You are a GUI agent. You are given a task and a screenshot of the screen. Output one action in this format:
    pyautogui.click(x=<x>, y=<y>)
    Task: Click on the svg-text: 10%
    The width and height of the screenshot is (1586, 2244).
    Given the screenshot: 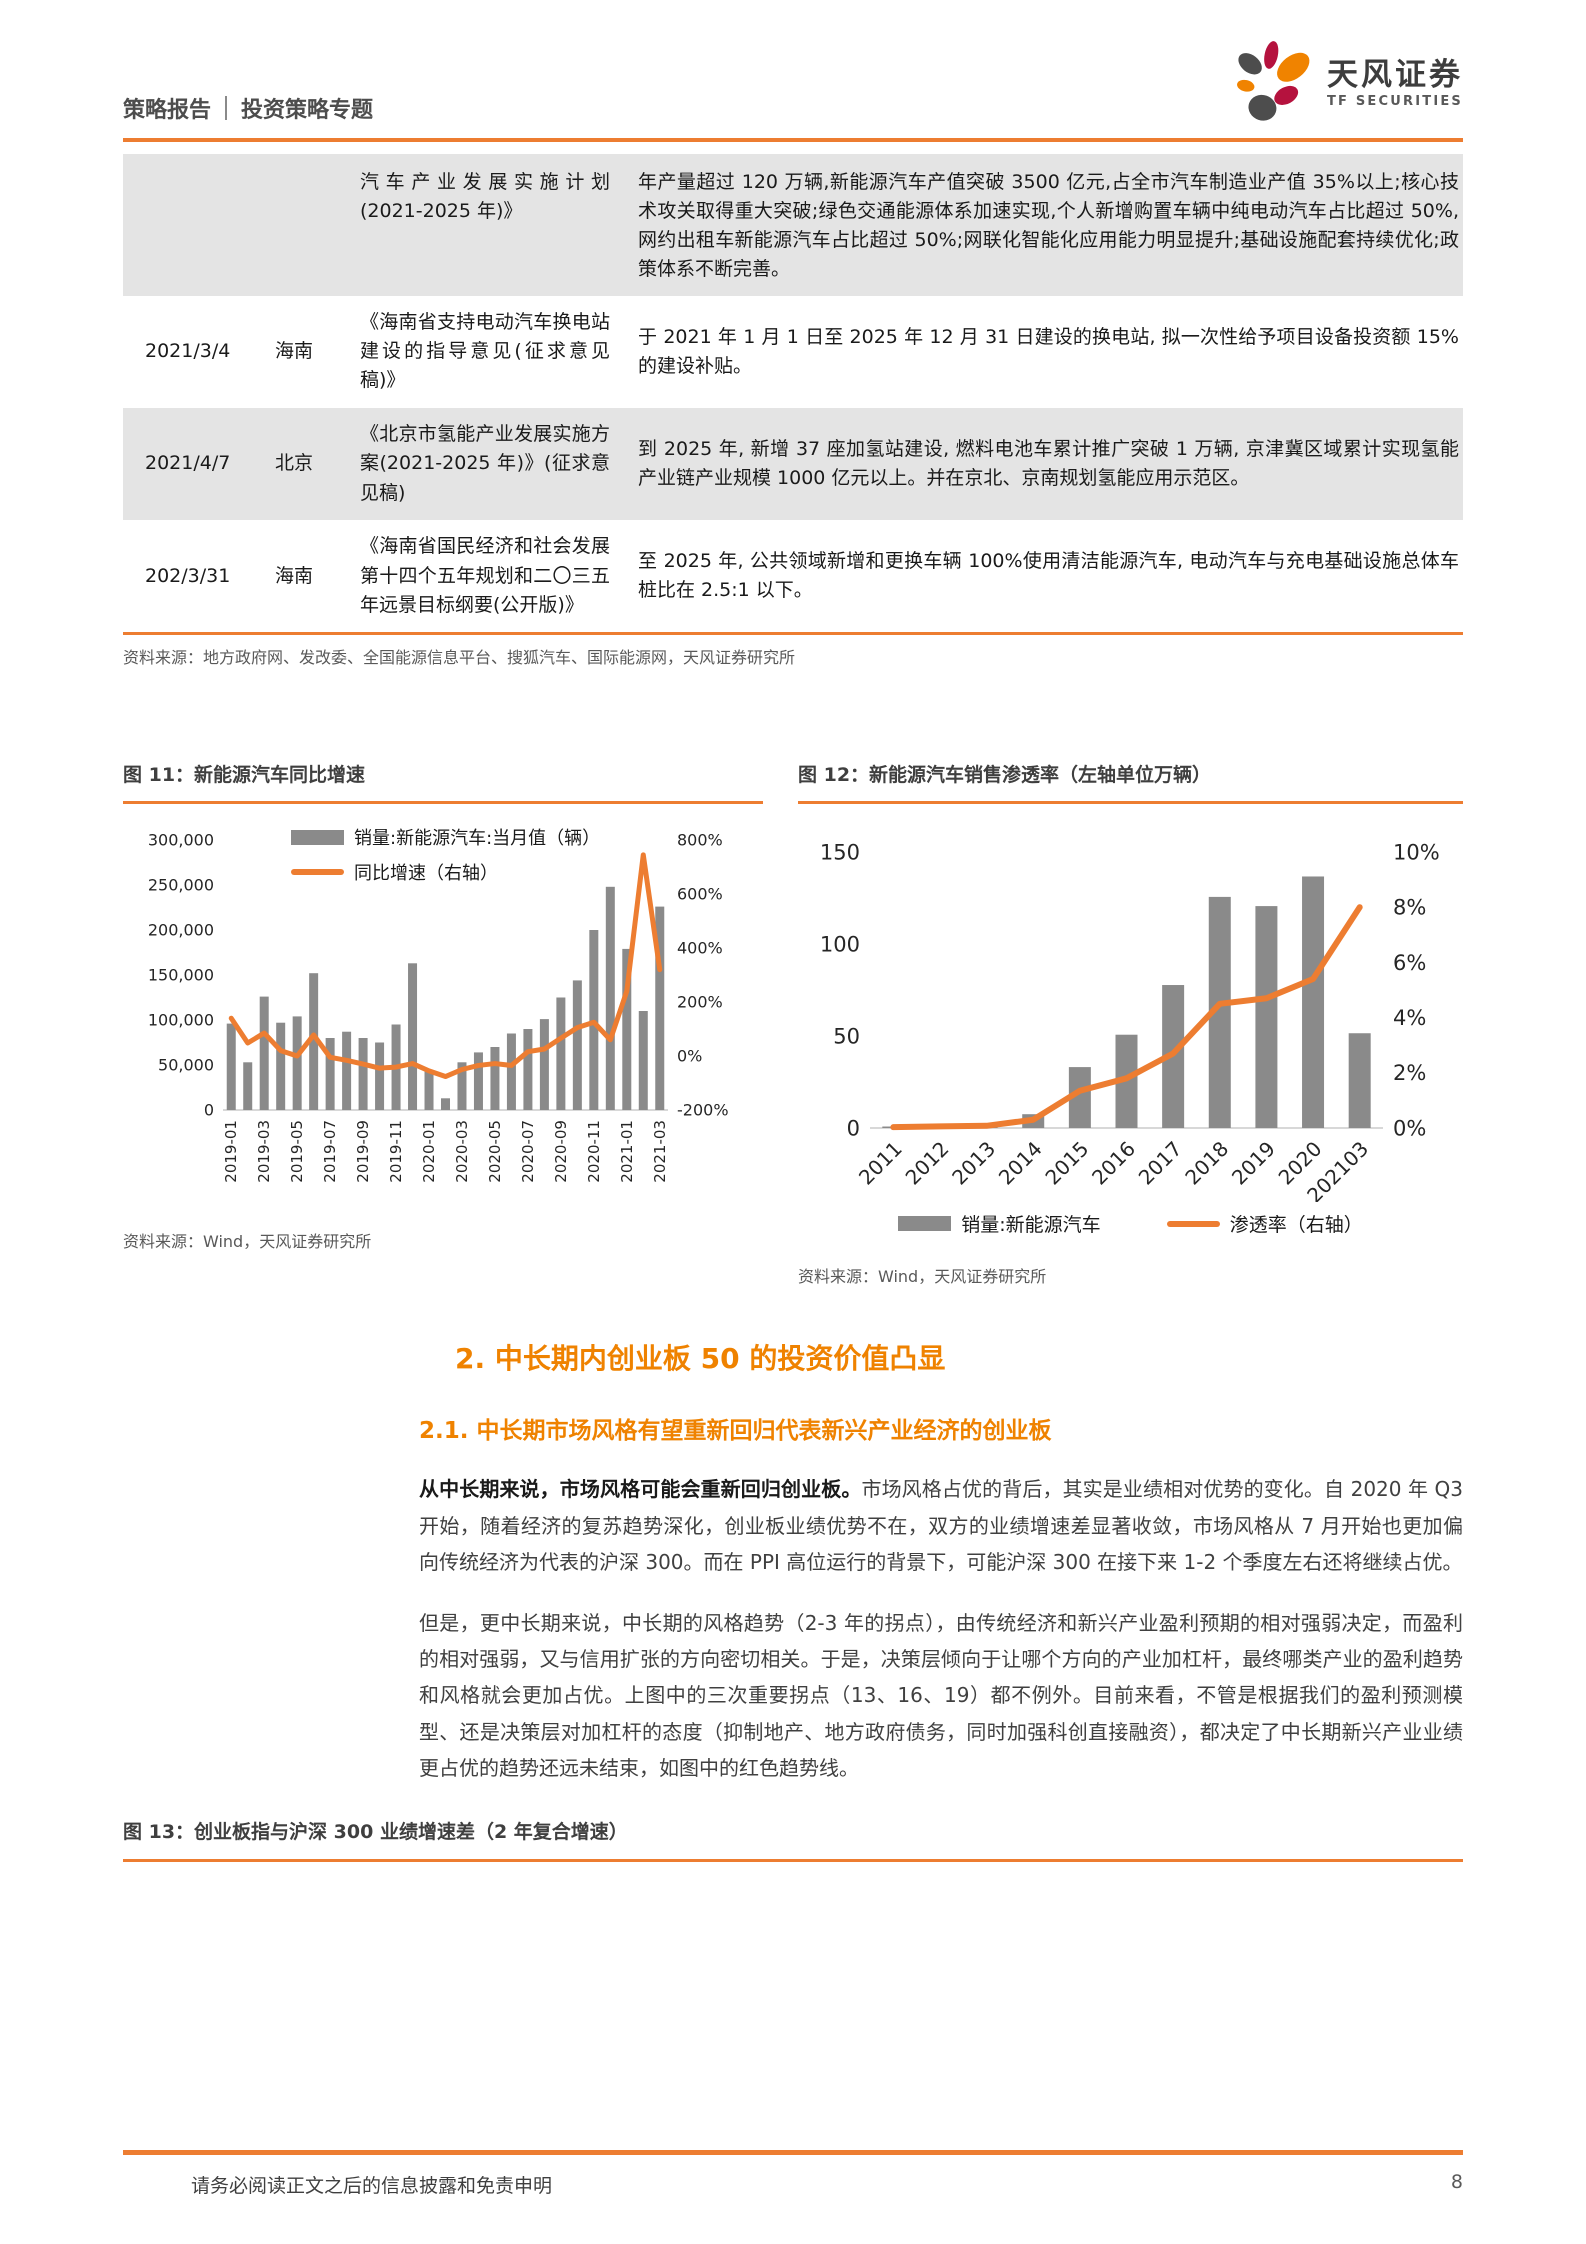 What is the action you would take?
    pyautogui.click(x=1416, y=853)
    